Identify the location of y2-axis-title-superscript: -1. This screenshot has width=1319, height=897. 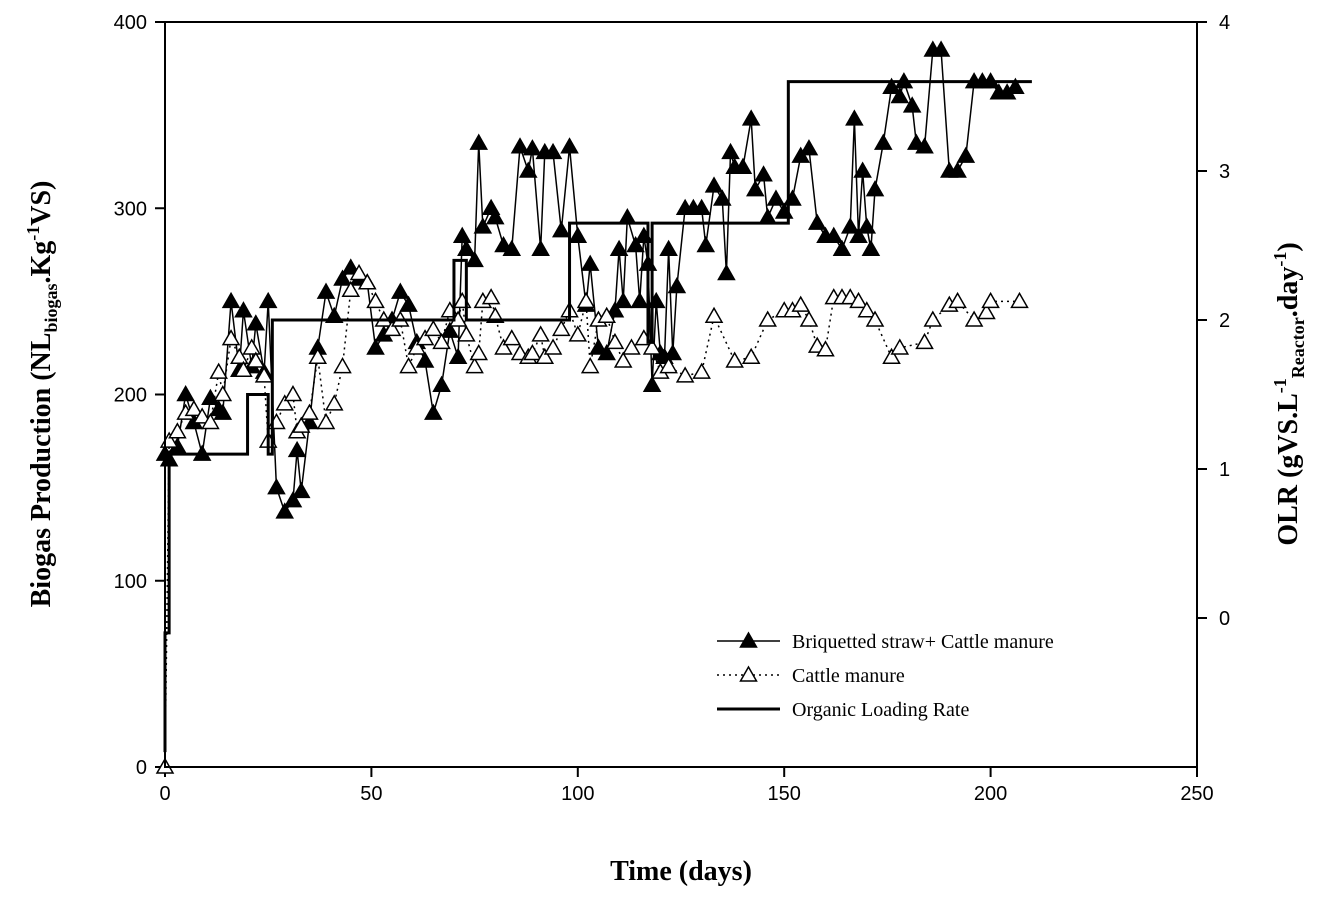
(1280, 385).